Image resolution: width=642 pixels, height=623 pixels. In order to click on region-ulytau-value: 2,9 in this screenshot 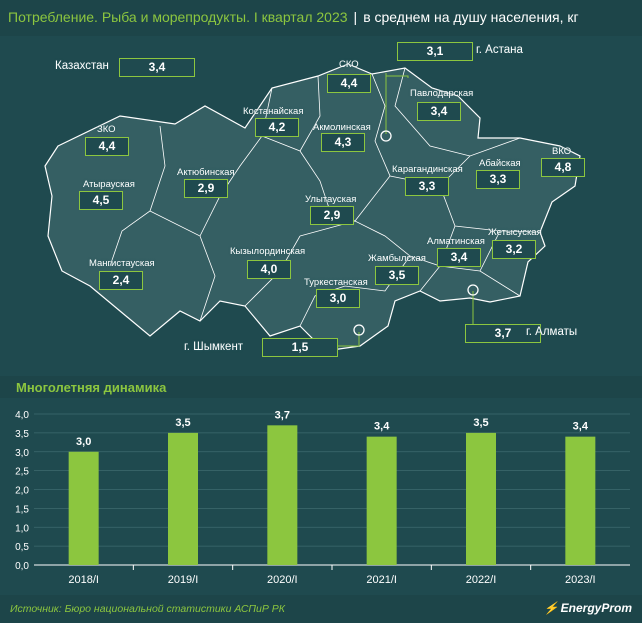, I will do `click(332, 215)`.